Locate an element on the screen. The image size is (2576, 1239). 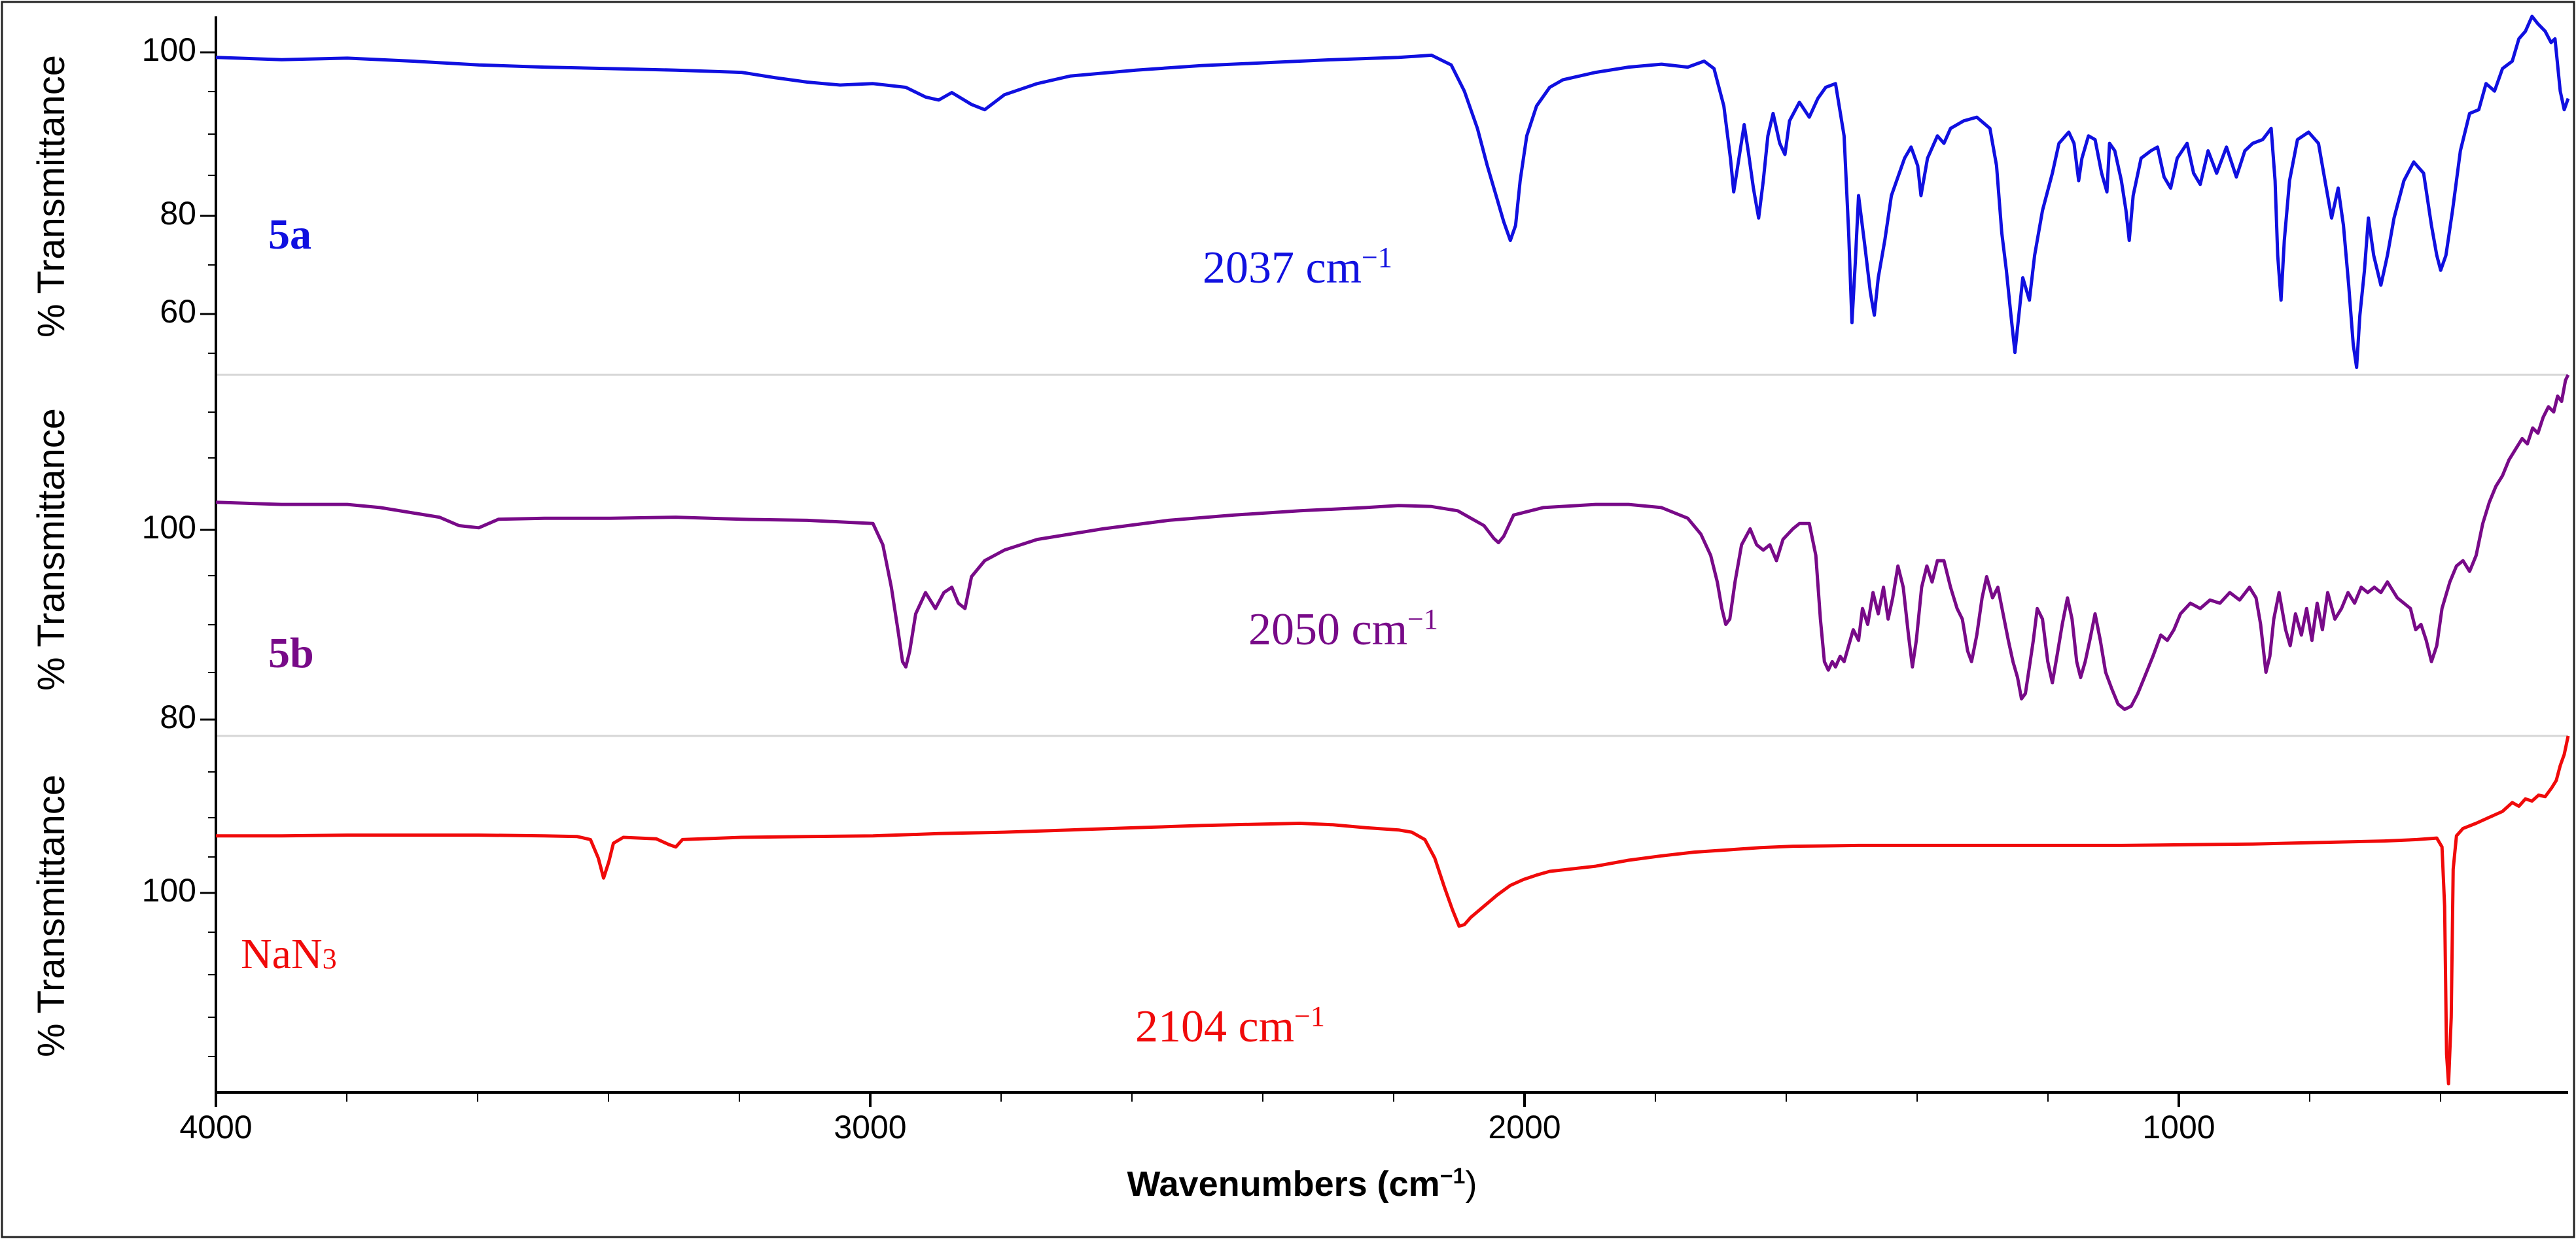
peak-annotation-nan3-unit: cm is located at coordinates (1260, 1027).